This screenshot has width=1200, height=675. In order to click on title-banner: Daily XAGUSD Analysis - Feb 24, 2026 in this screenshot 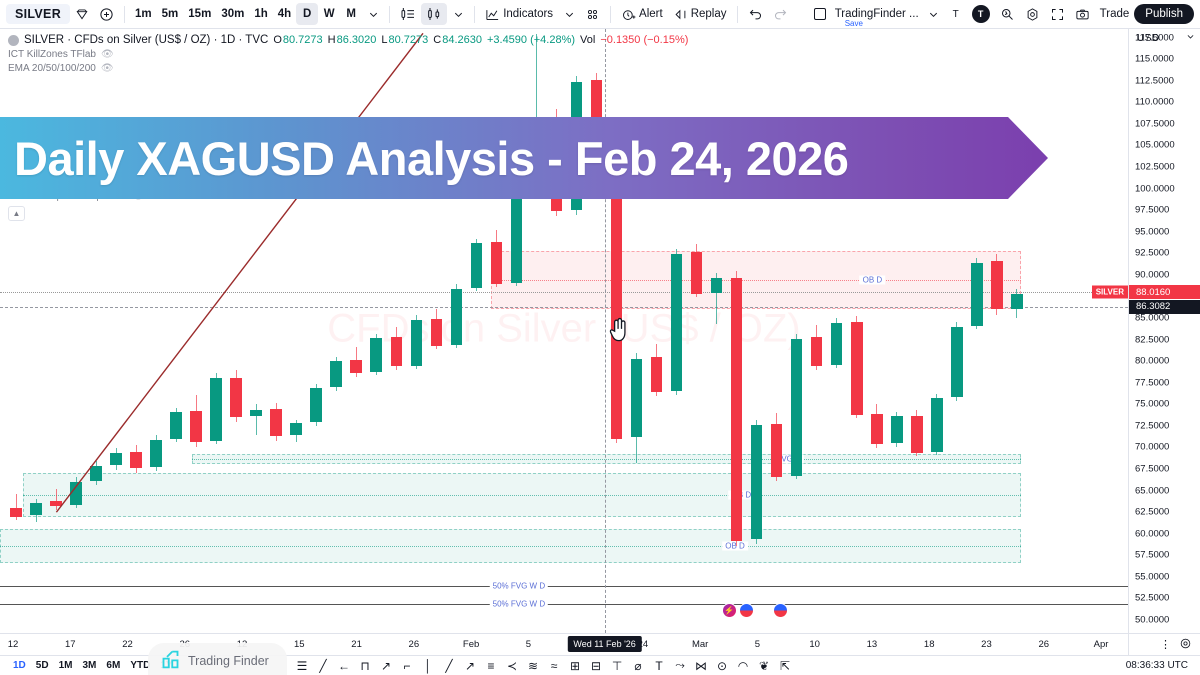, I will do `click(524, 158)`.